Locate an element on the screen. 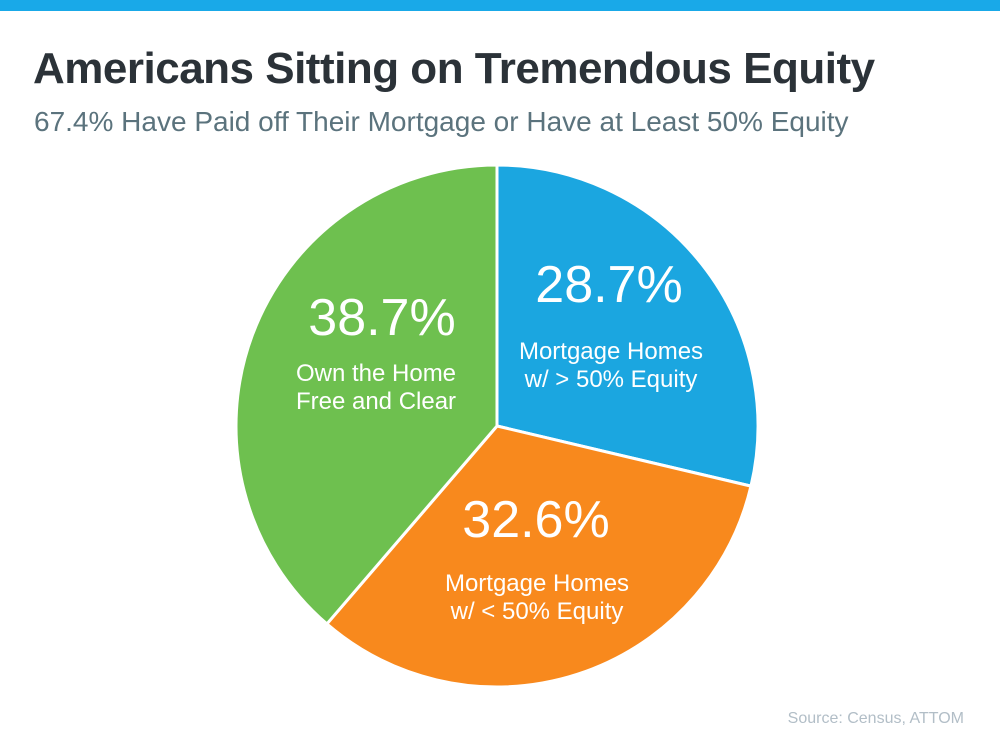 This screenshot has width=1000, height=750. pie-slice-mortgage-homes-gt-50-equity is located at coordinates (627, 325).